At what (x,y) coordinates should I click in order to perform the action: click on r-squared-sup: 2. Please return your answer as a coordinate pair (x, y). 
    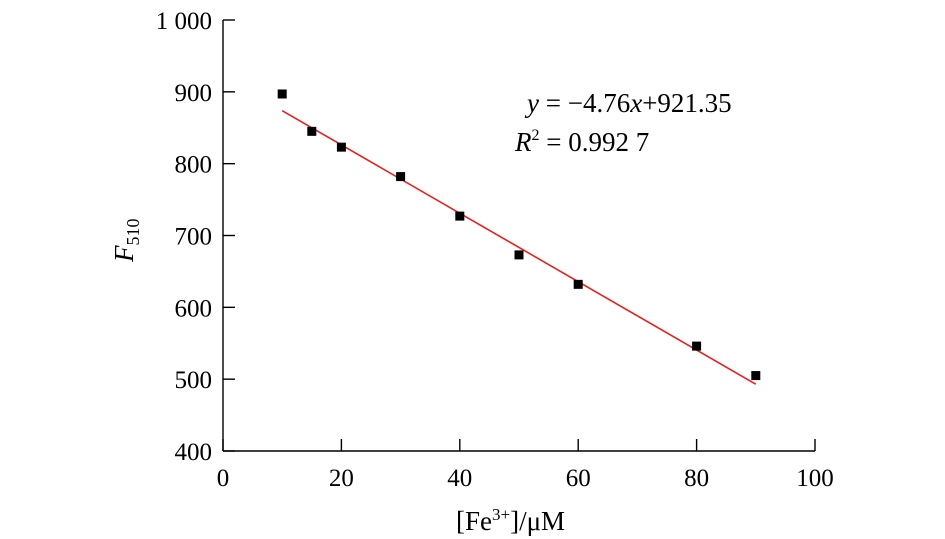
    Looking at the image, I should click on (536, 135).